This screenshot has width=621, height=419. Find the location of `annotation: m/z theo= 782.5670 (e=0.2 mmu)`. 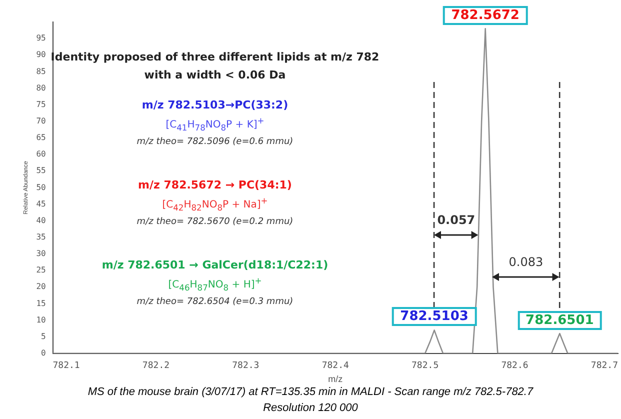

annotation: m/z theo= 782.5670 (e=0.2 mmu) is located at coordinates (215, 222).